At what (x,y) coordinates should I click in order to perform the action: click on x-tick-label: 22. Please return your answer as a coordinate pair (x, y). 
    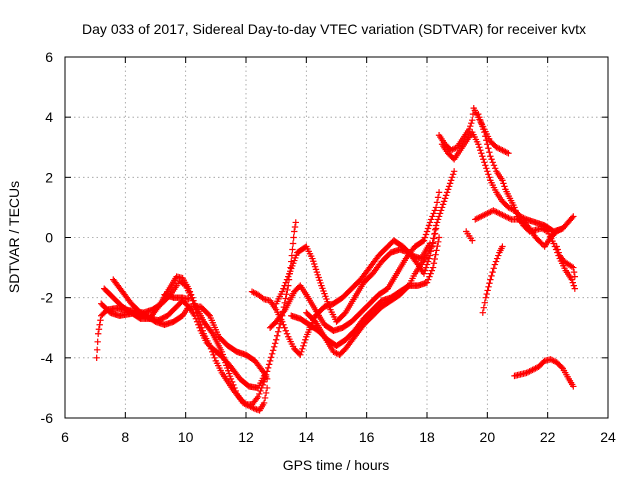
    Looking at the image, I should click on (548, 437).